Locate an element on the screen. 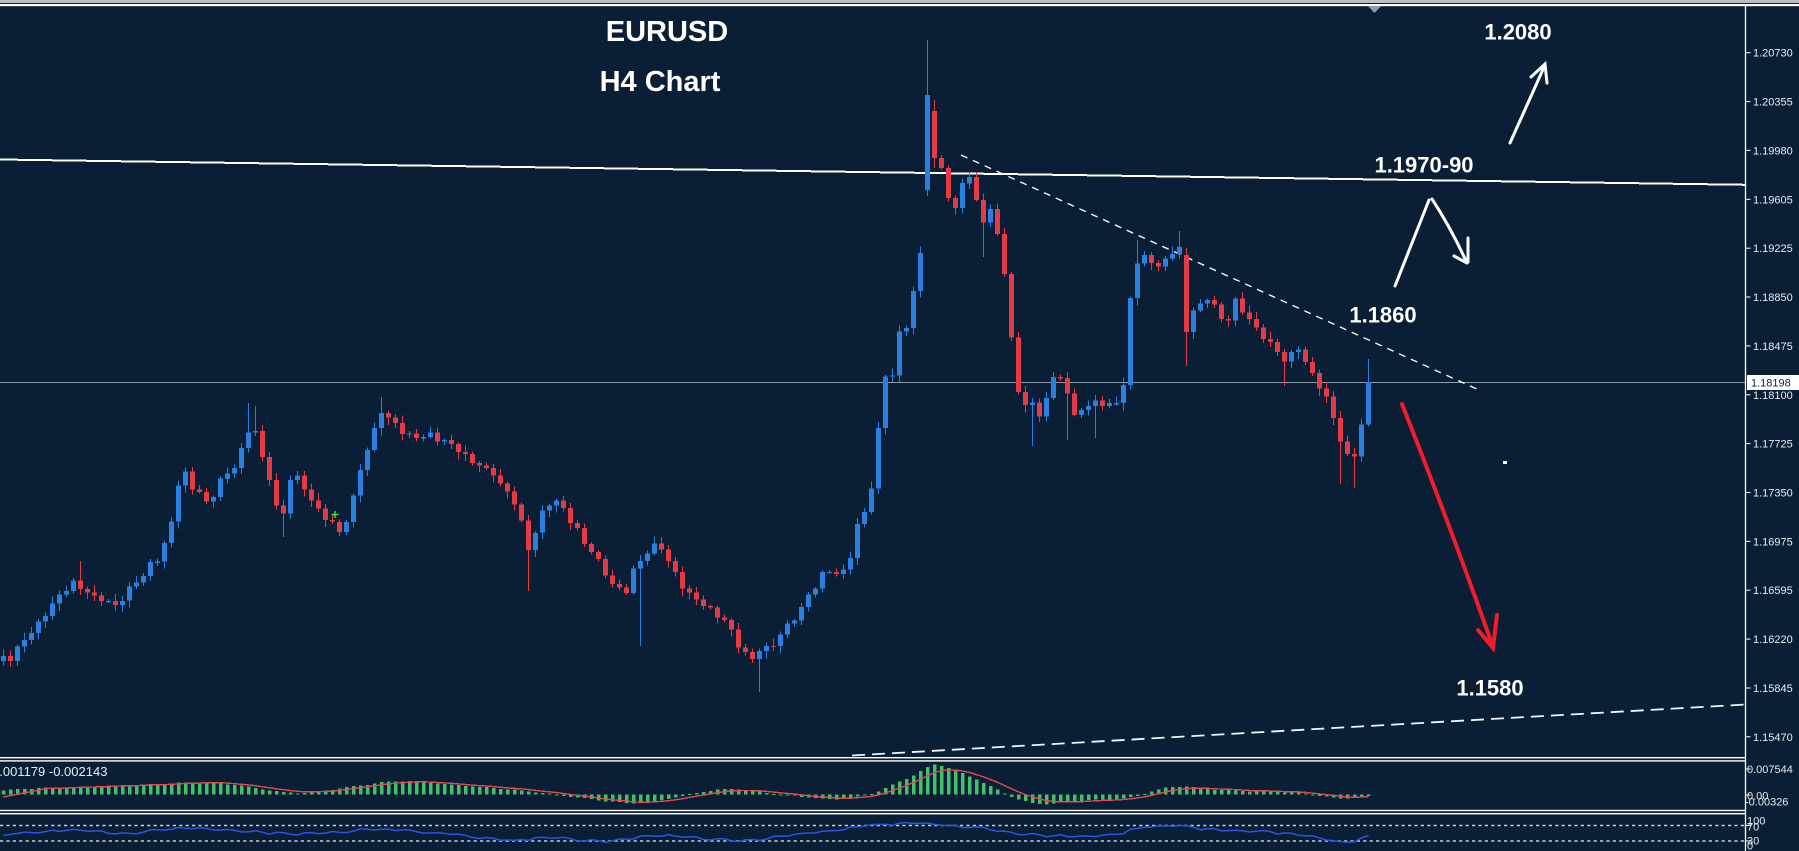  svg-text: 0.001179 -0.002143 is located at coordinates (53, 771).